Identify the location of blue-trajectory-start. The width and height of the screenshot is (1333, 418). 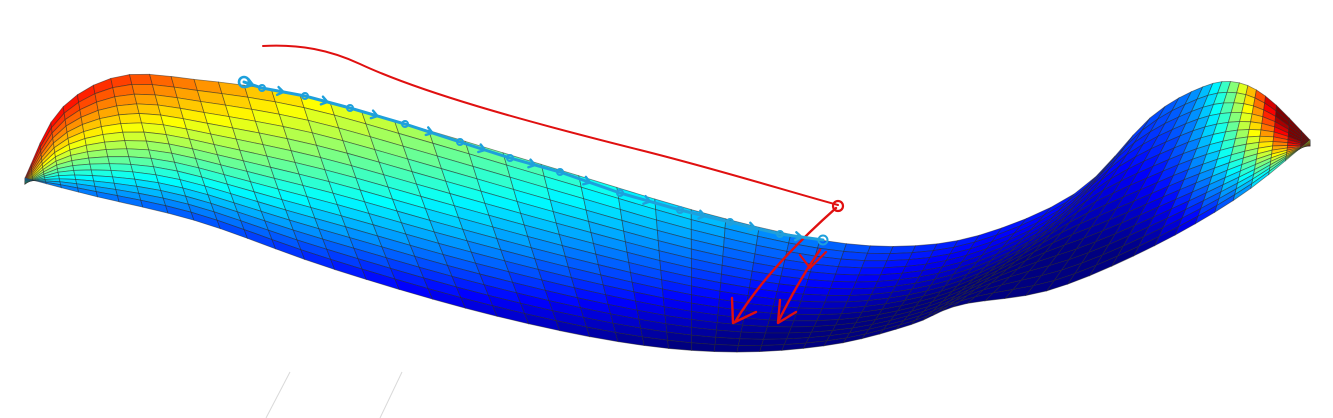
(244, 82).